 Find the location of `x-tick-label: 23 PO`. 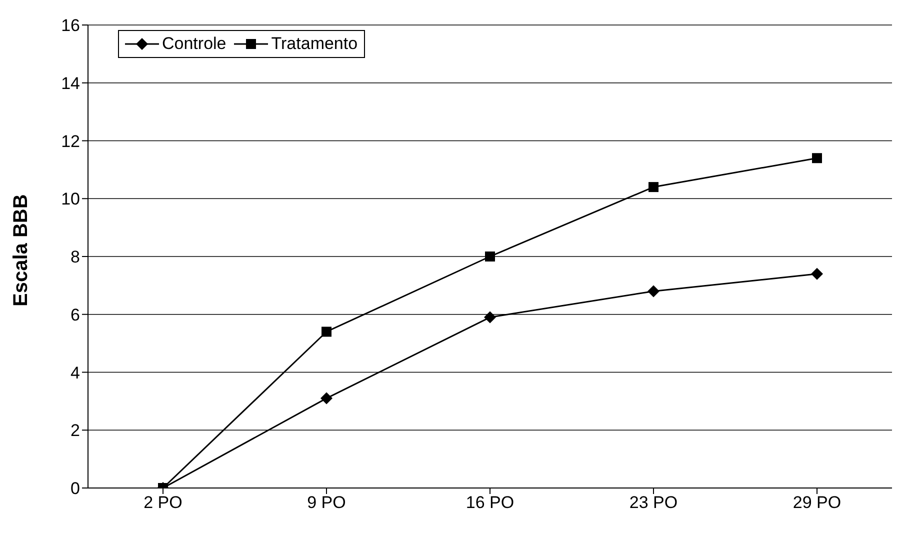

x-tick-label: 23 PO is located at coordinates (653, 502).